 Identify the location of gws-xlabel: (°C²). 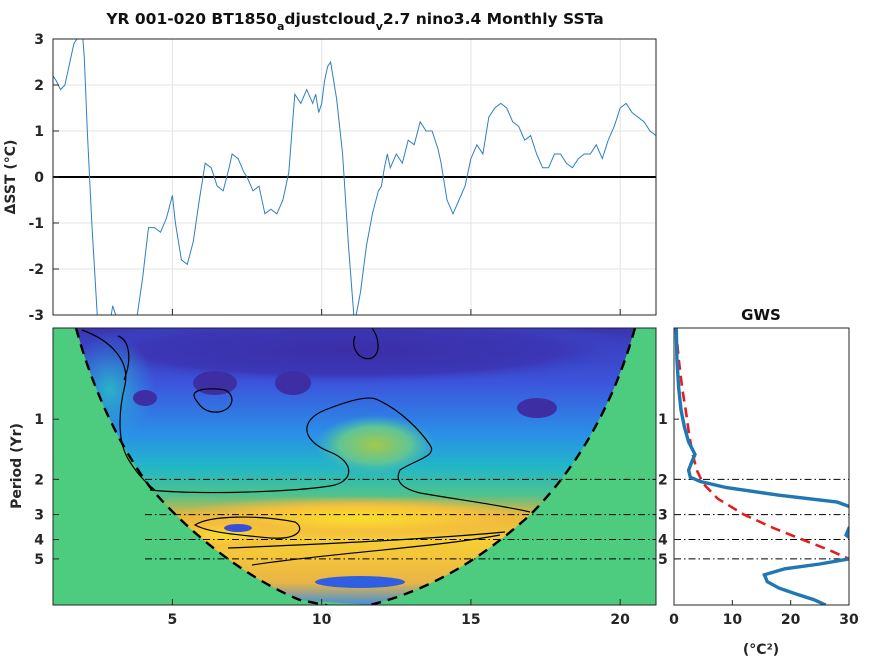
(761, 649).